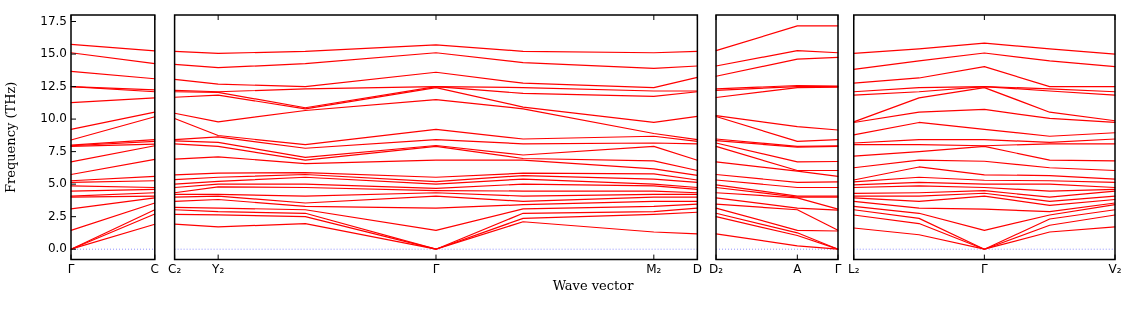 The height and width of the screenshot is (310, 1139). Describe the element at coordinates (57, 248) in the screenshot. I see `y-tick-label: 0.0` at that location.